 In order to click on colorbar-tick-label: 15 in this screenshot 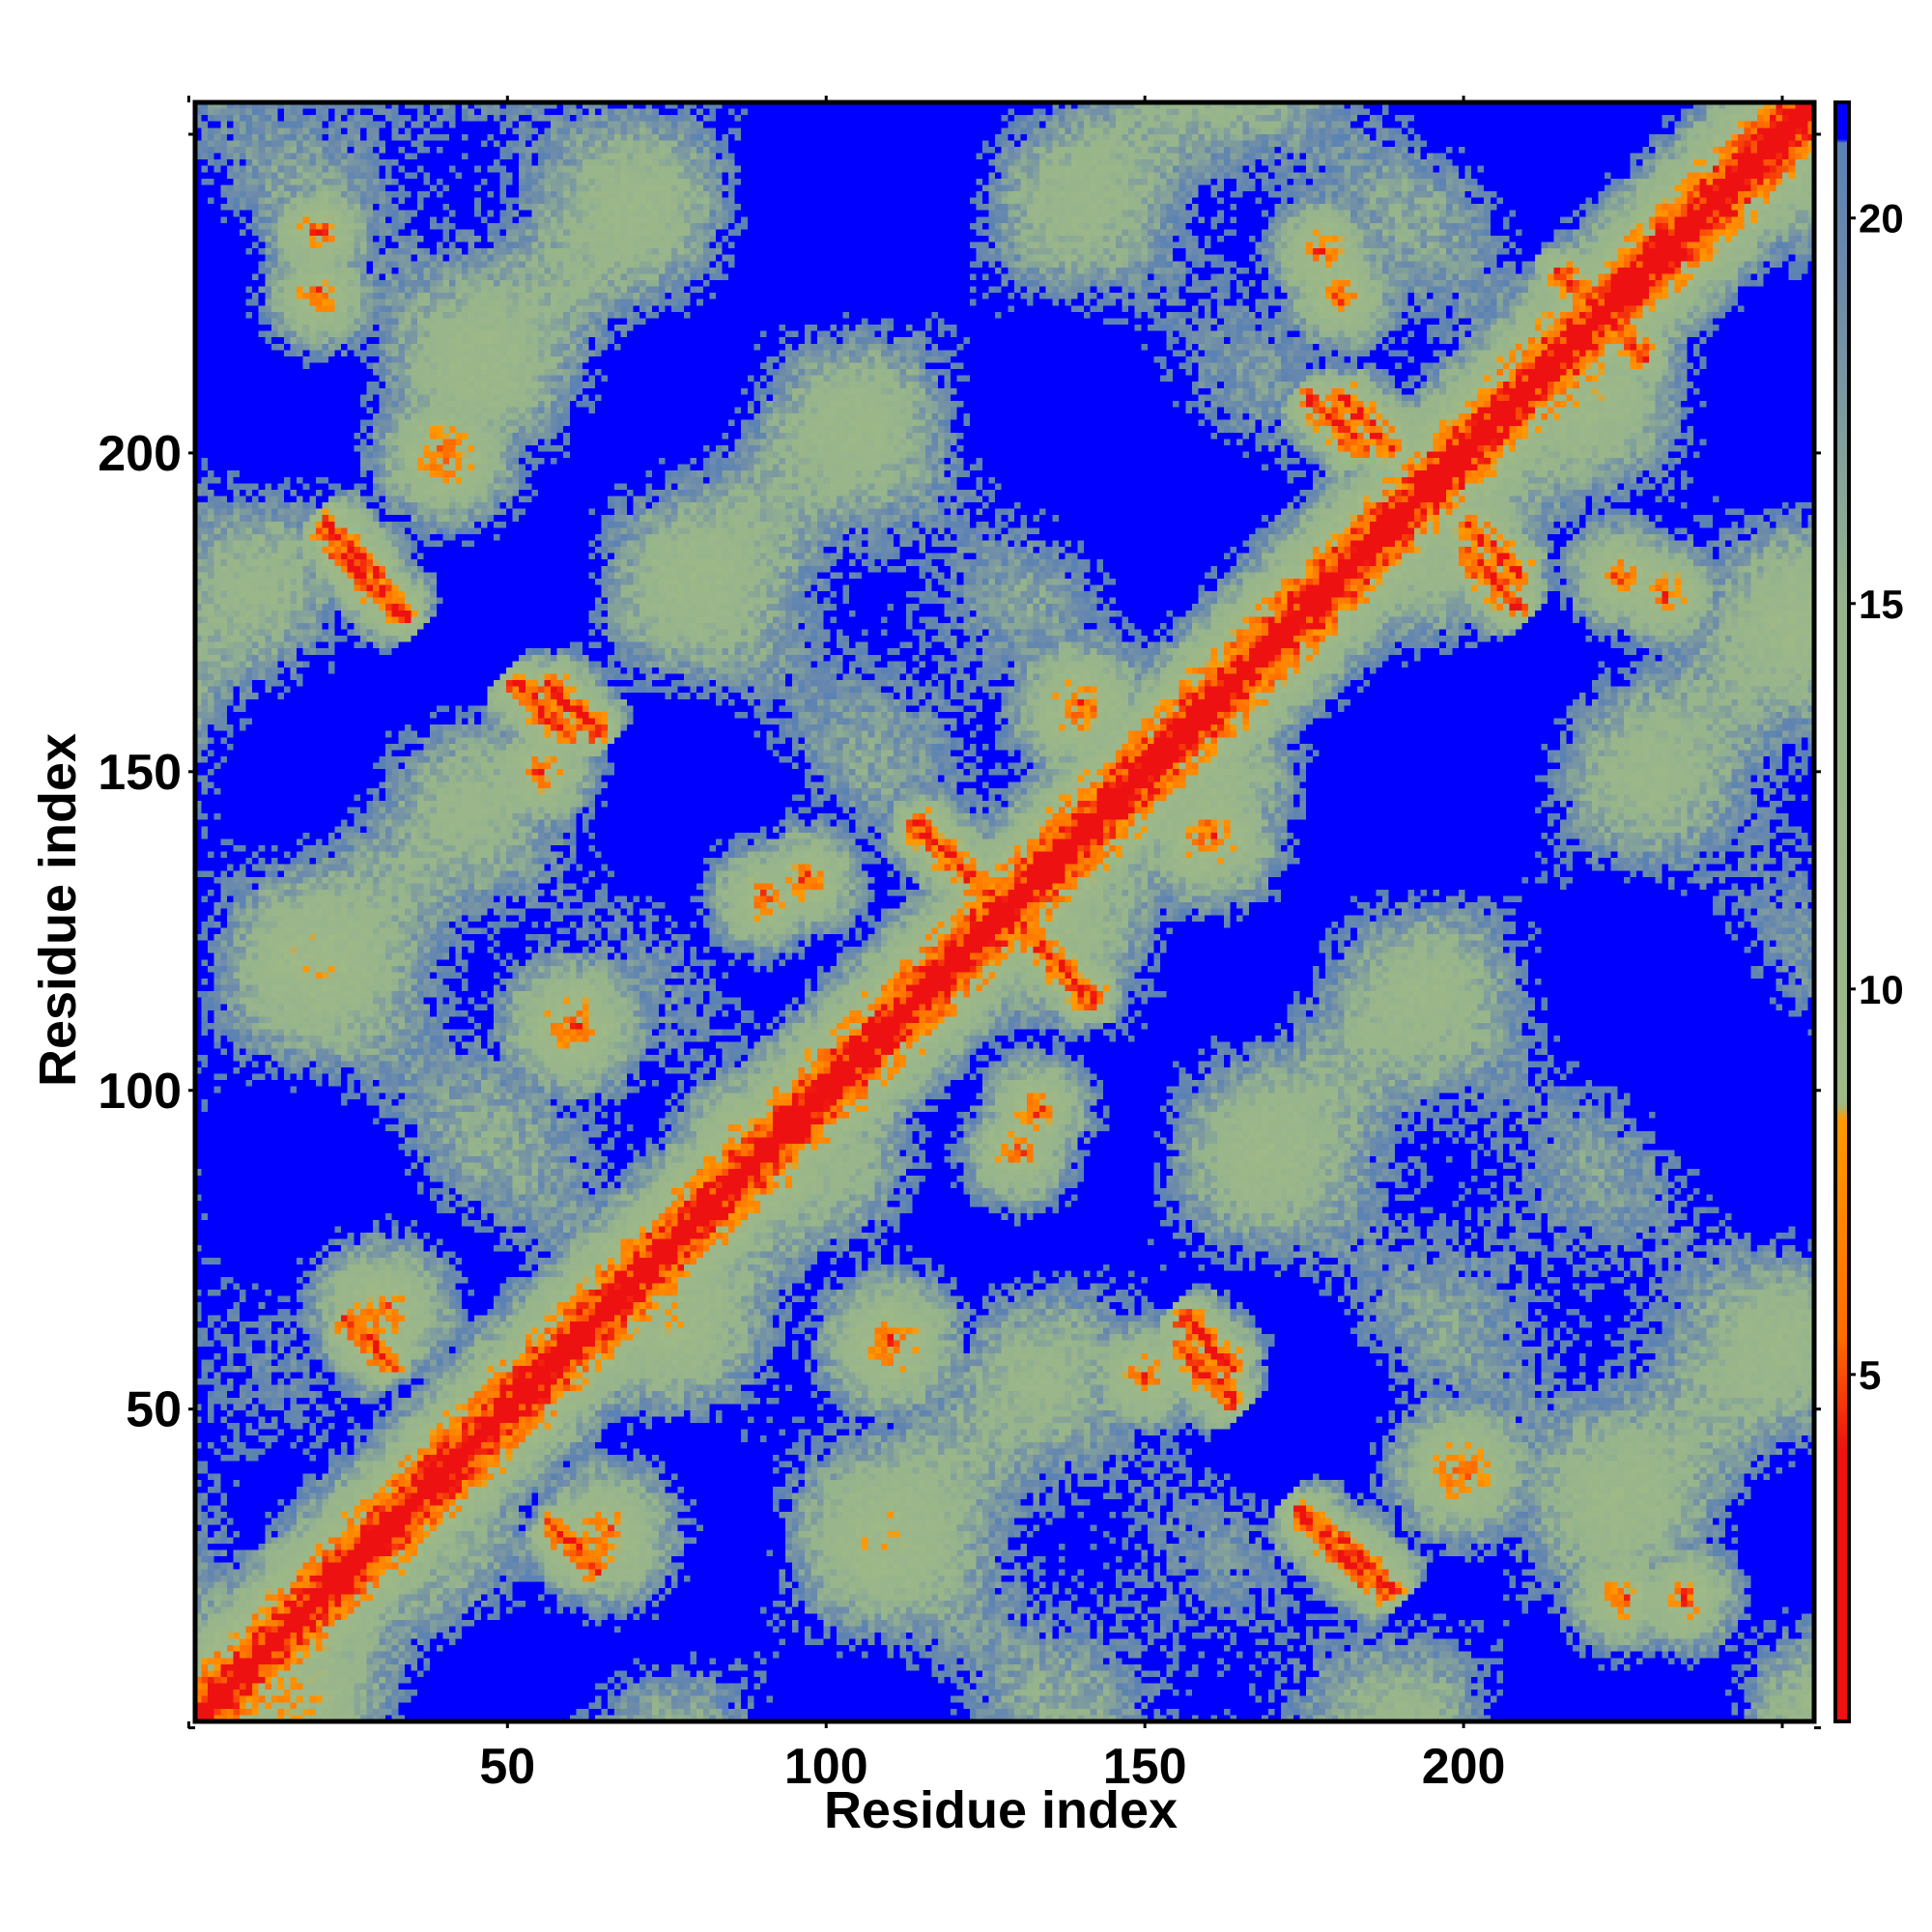, I will do `click(1881, 604)`.